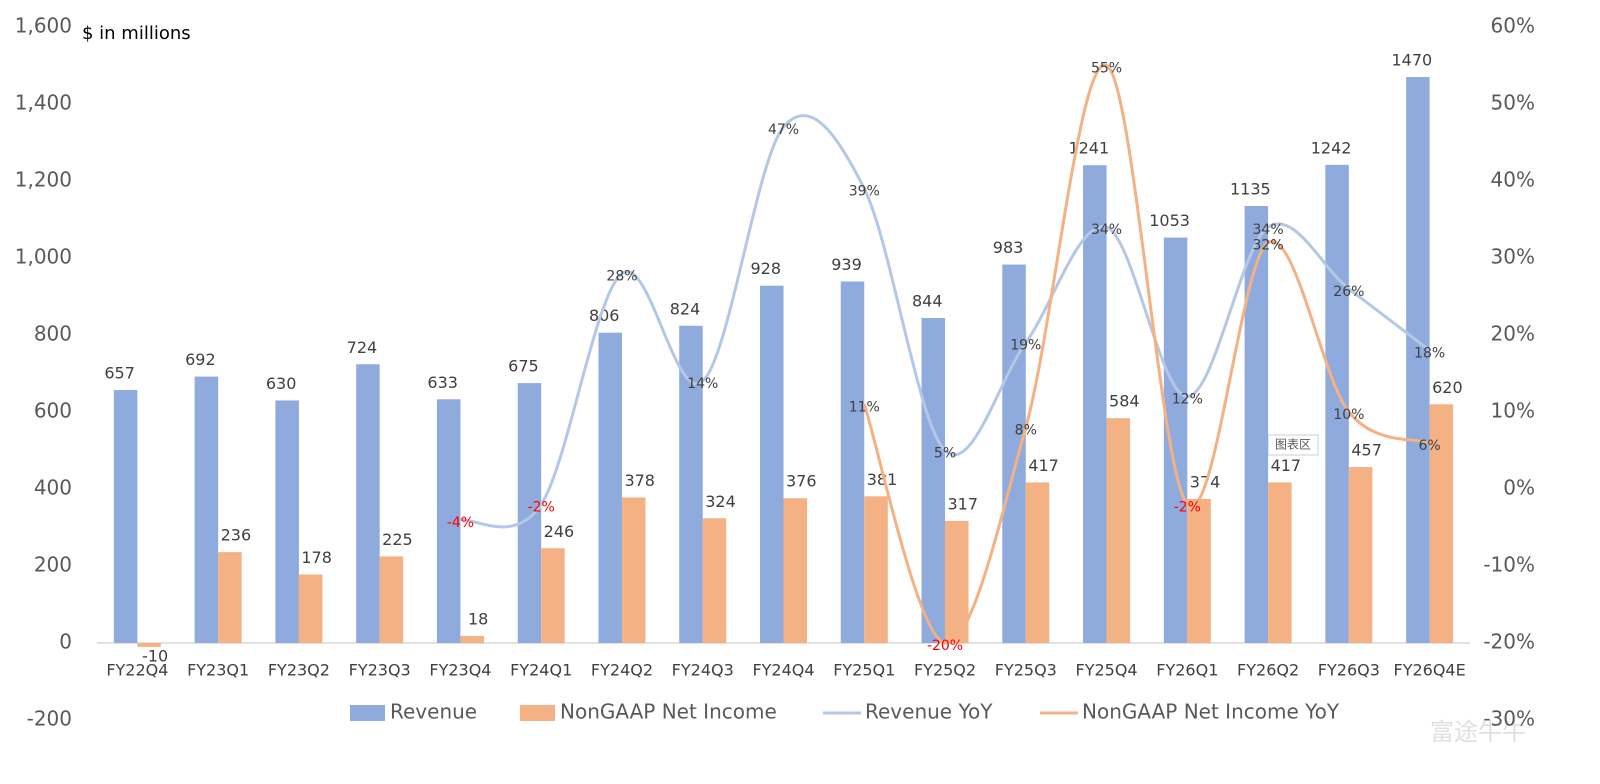 The height and width of the screenshot is (784, 1600). What do you see at coordinates (155, 656) in the screenshot?
I see `value-label: -10` at bounding box center [155, 656].